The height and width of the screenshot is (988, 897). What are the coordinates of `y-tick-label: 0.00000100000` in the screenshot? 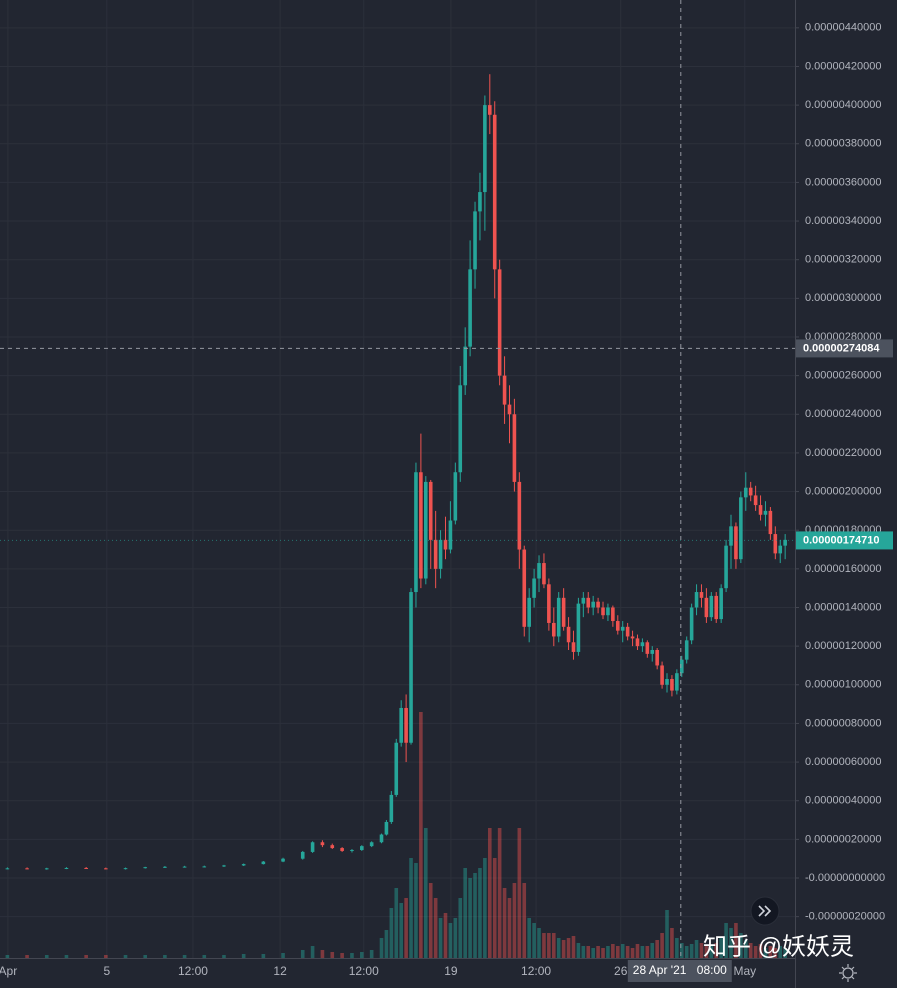 It's located at (843, 685).